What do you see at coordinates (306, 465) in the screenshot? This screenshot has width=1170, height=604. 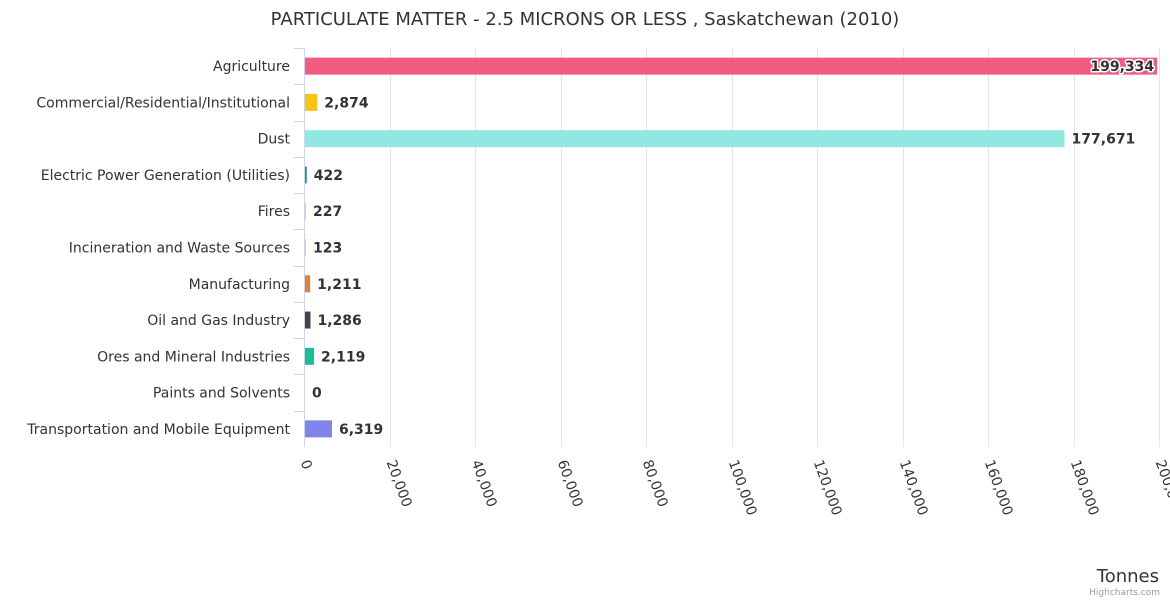 I see `x-tick-label: 0` at bounding box center [306, 465].